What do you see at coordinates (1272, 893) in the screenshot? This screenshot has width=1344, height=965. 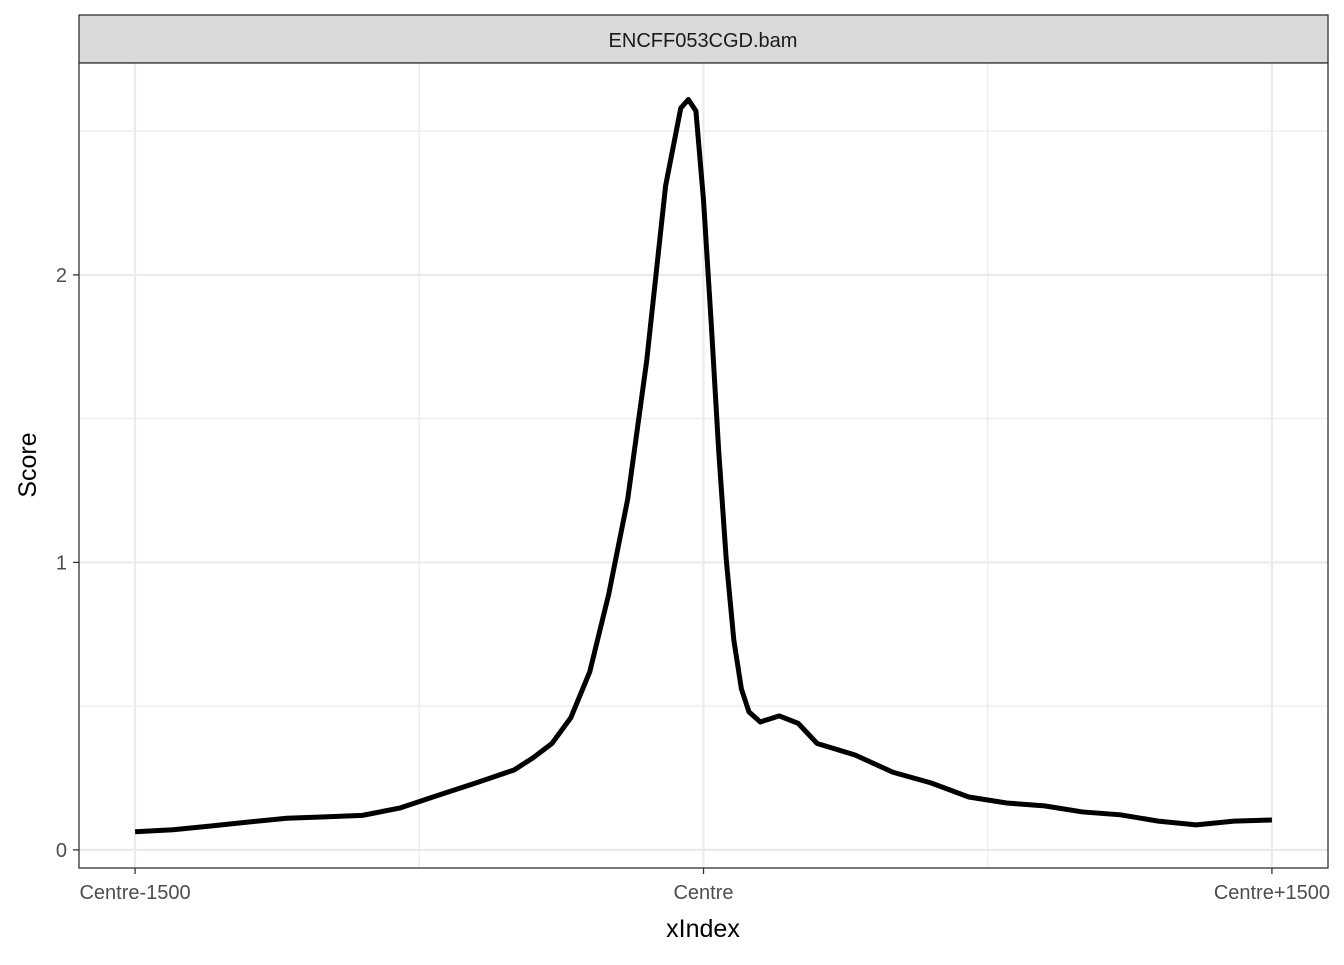 I see `x-tick-label: Centre+1500` at bounding box center [1272, 893].